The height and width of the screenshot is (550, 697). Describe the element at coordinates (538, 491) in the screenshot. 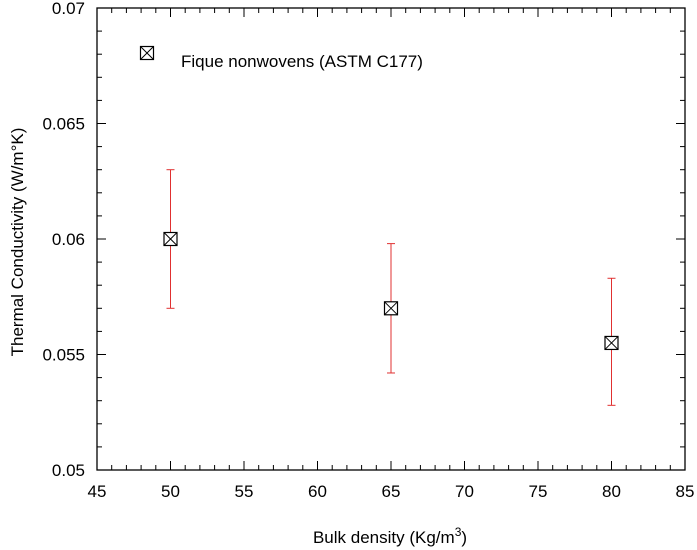

I see `x-tick-label: 75` at that location.